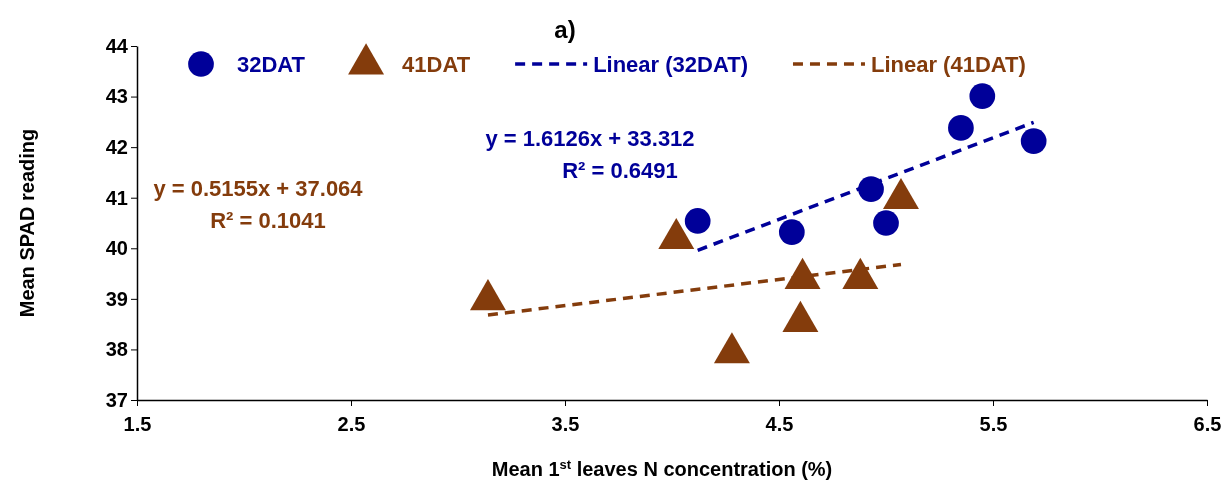  I want to click on y-tick-label: 43, so click(116, 96).